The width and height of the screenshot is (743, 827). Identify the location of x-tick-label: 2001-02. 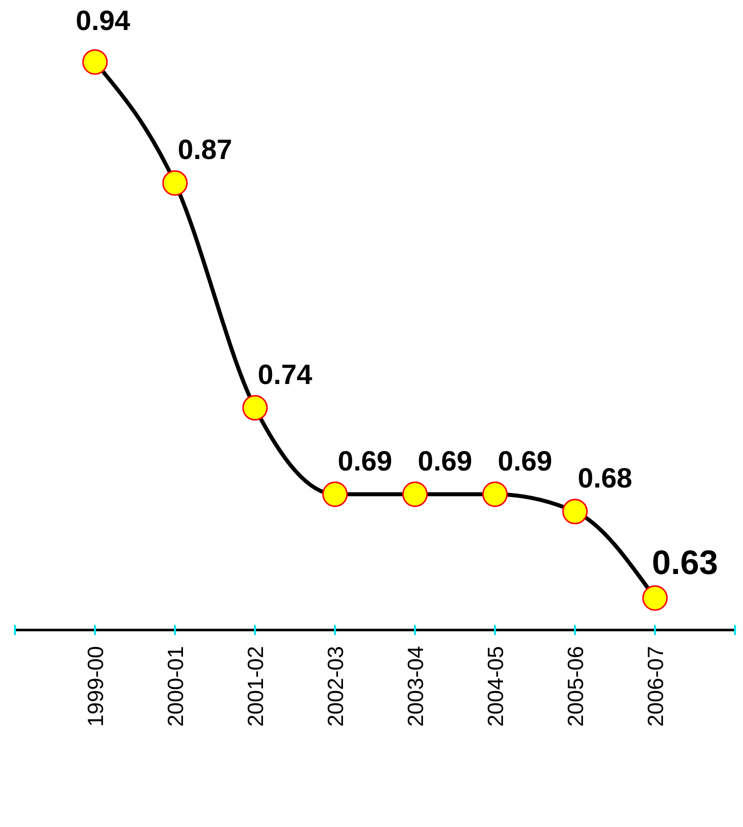
(255, 686).